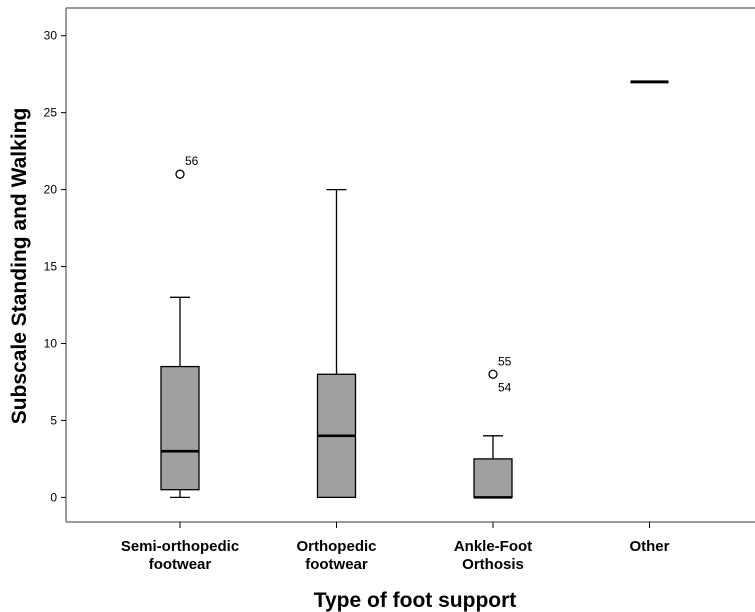 Image resolution: width=755 pixels, height=612 pixels. I want to click on outlier-label: 56, so click(192, 161).